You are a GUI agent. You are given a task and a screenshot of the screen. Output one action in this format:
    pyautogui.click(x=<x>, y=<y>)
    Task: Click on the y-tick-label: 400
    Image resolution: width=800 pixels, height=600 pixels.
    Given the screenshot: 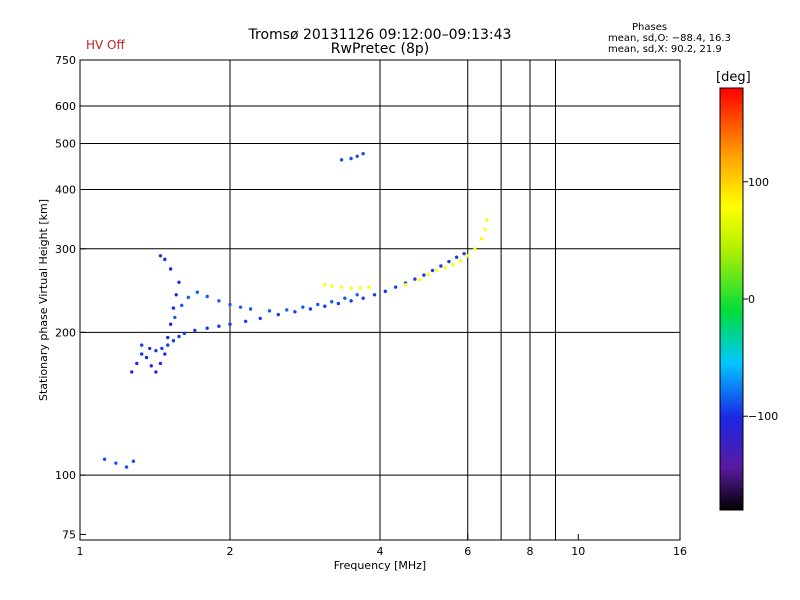 What is the action you would take?
    pyautogui.click(x=65, y=190)
    